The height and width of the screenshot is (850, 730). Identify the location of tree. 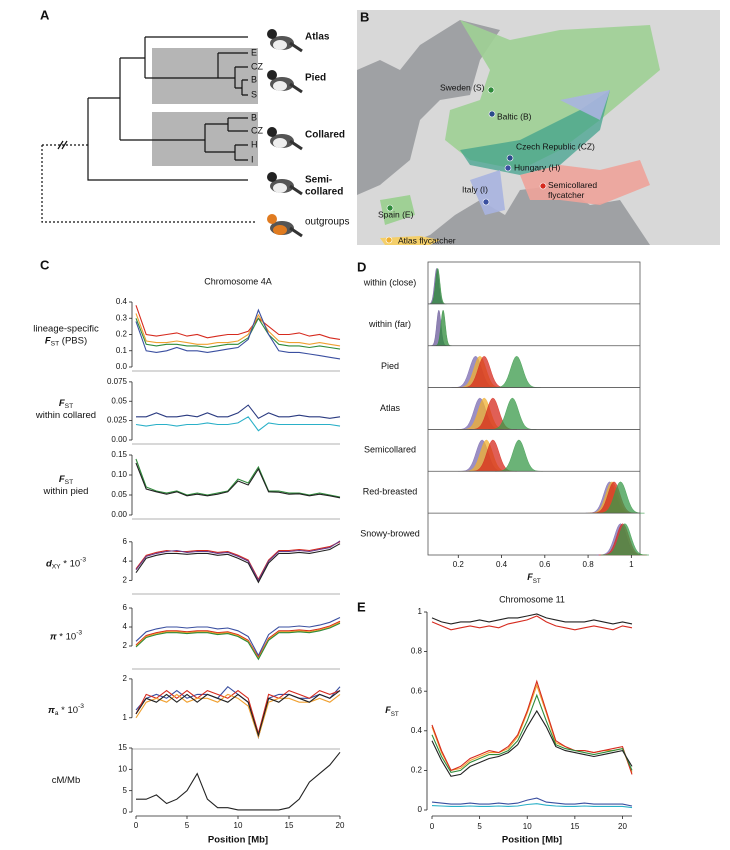
(149, 129).